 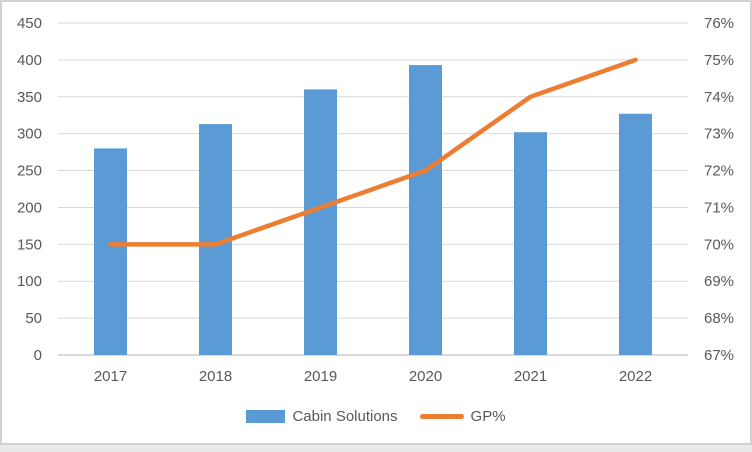 I want to click on y-axis-left-tick: 350, so click(x=29, y=97).